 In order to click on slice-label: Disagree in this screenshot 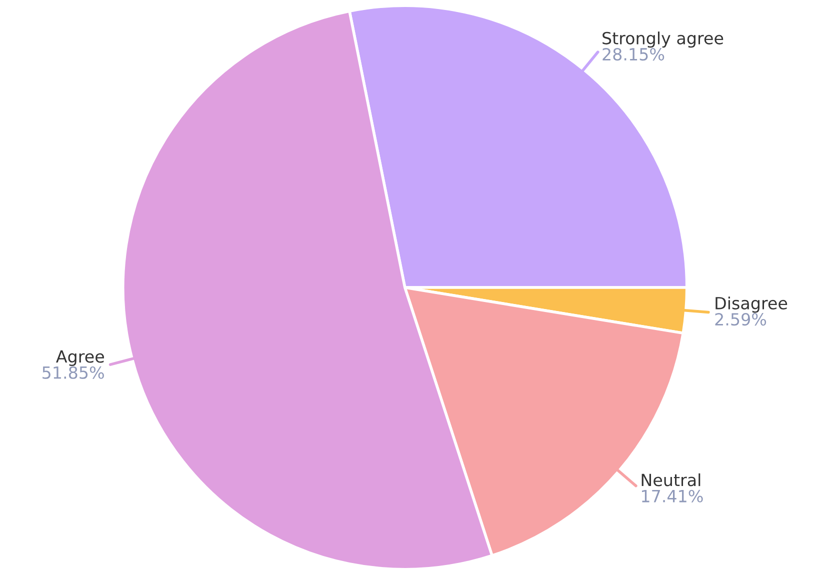, I will do `click(752, 304)`.